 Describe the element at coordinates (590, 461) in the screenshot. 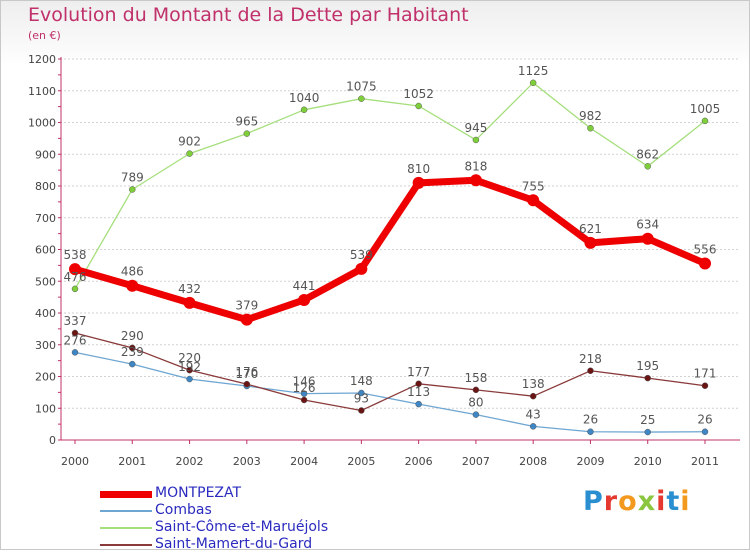

I see `x-tick-label: 2009` at that location.